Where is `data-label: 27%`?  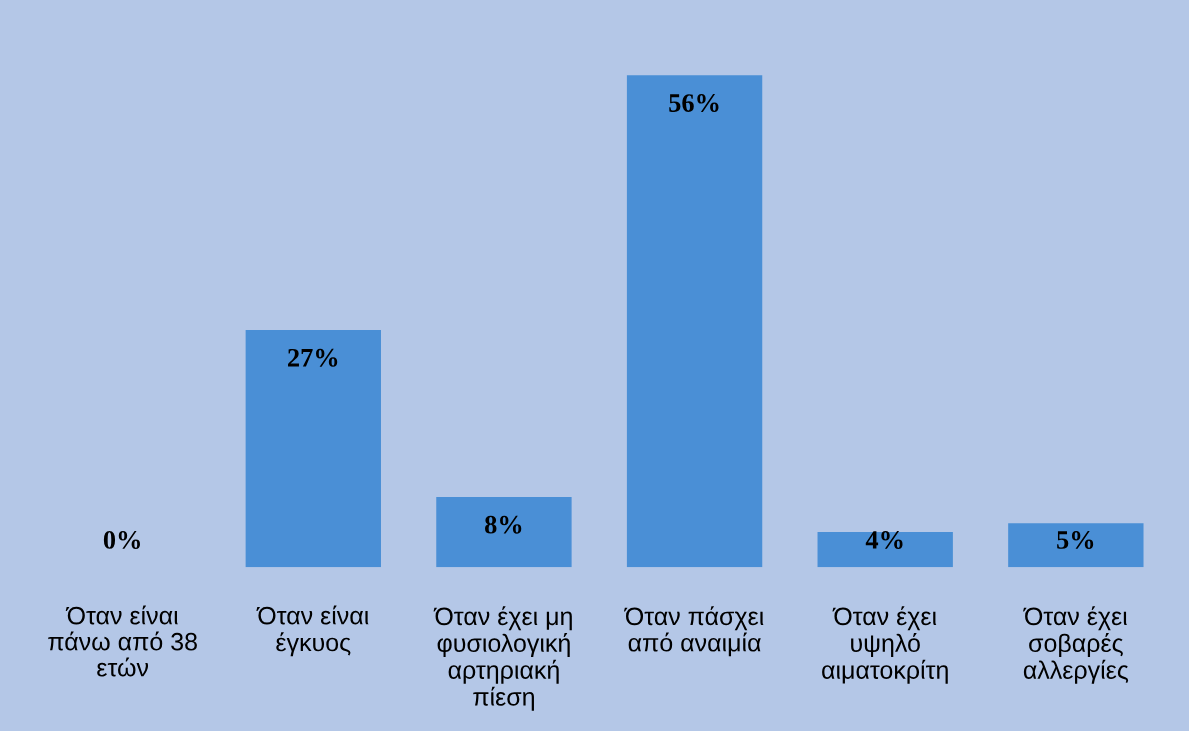
data-label: 27% is located at coordinates (313, 357).